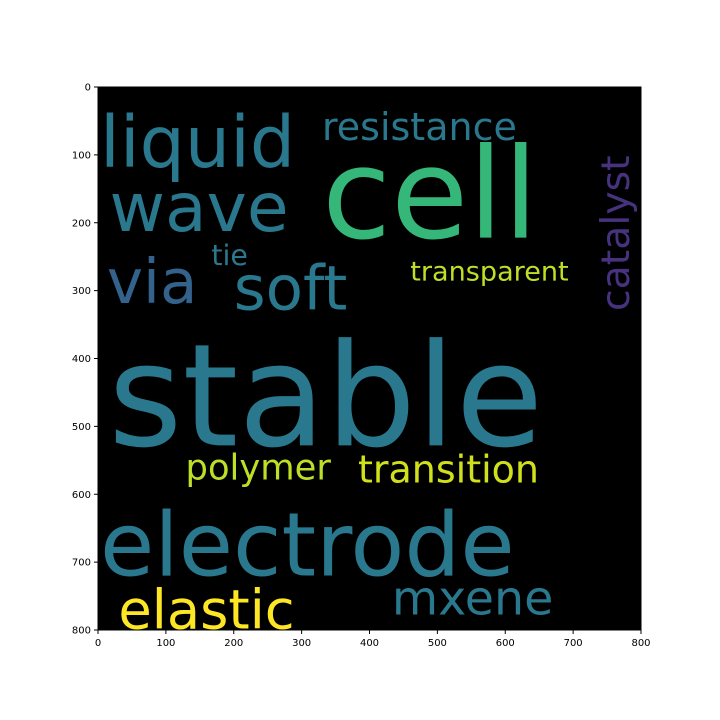 Image resolution: width=720 pixels, height=720 pixels. I want to click on word-resistance: resistance, so click(419, 127).